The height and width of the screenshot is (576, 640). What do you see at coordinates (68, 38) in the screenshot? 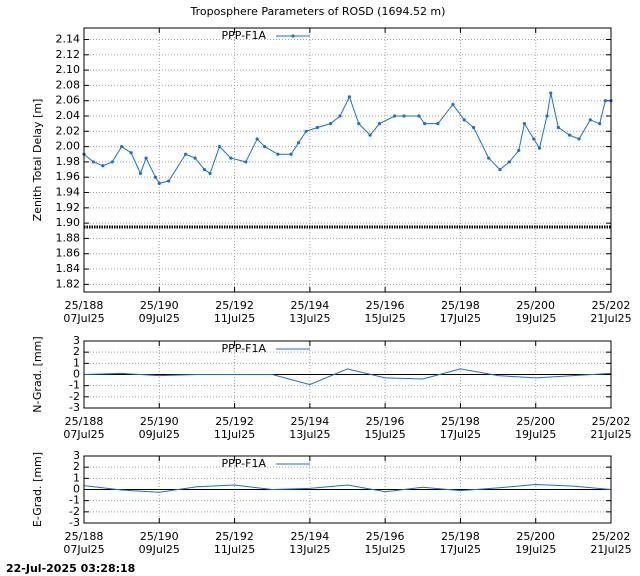
I see `y-tick-label: 2.14` at bounding box center [68, 38].